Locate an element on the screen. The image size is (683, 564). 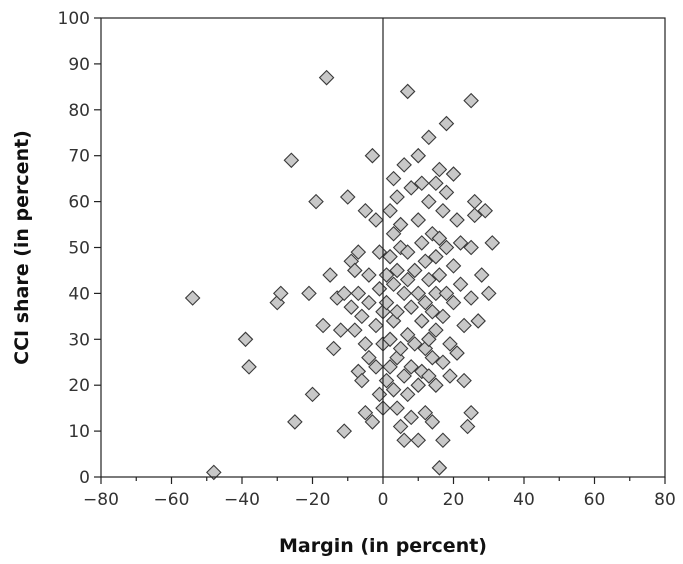
y-tick-label: 100 is located at coordinates (74, 19).